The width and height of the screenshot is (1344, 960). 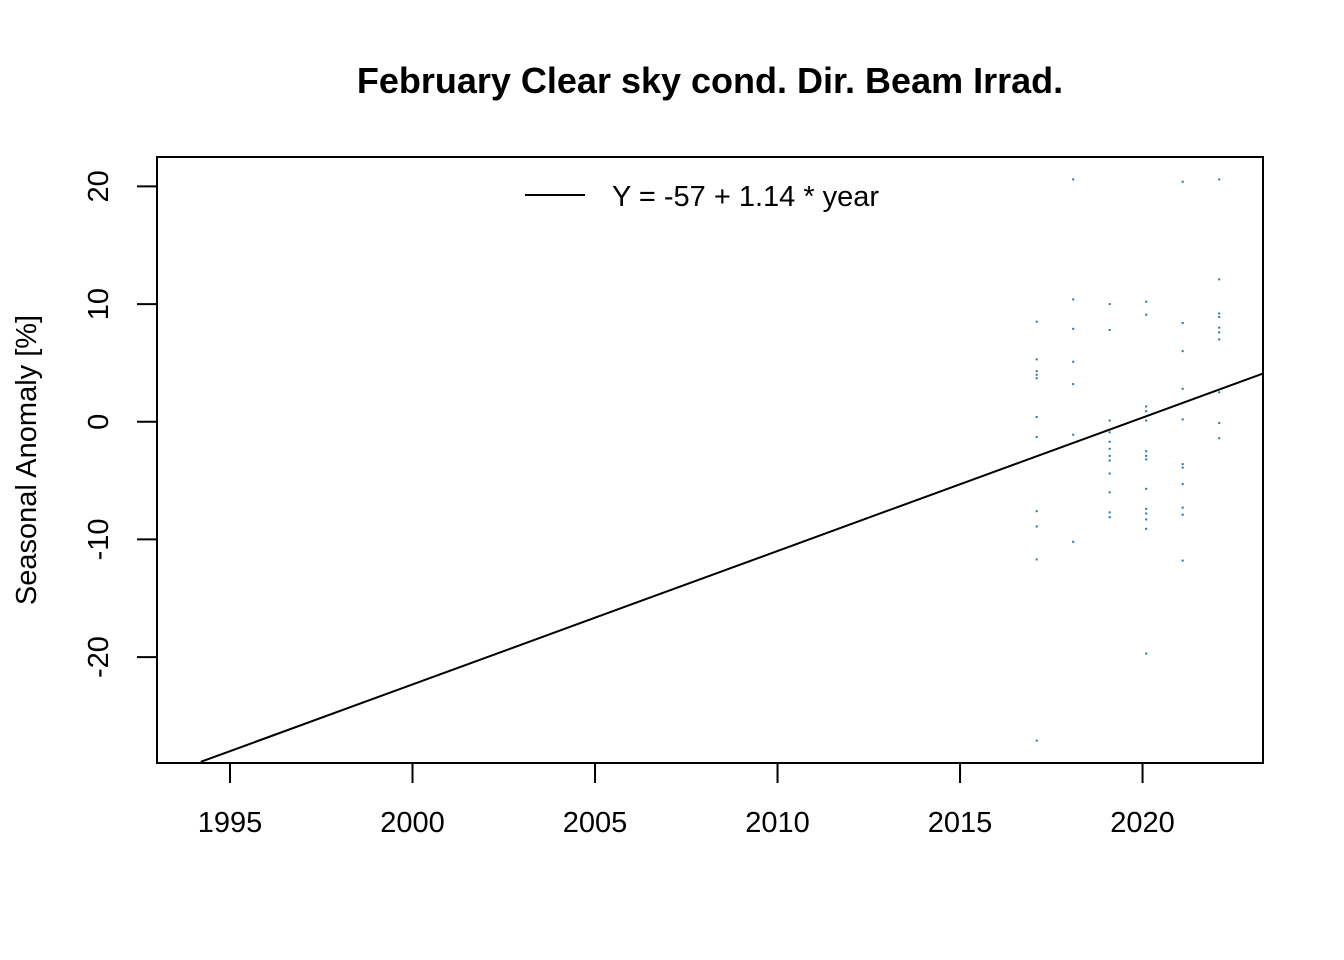 What do you see at coordinates (686, 801) in the screenshot?
I see `x-axis: 1995 2000 2005 2010 2015 2020` at bounding box center [686, 801].